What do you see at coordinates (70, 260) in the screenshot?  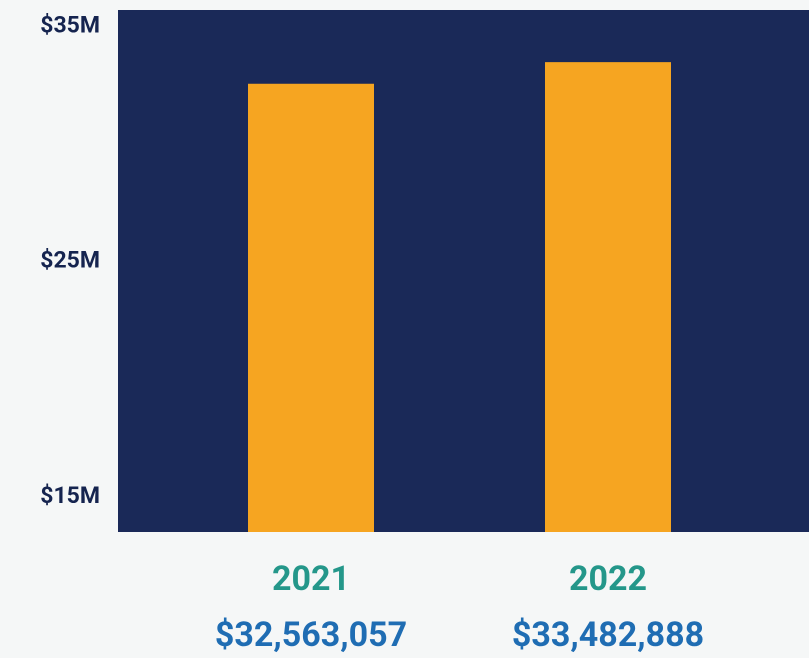 I see `y-tick-label: $25M` at bounding box center [70, 260].